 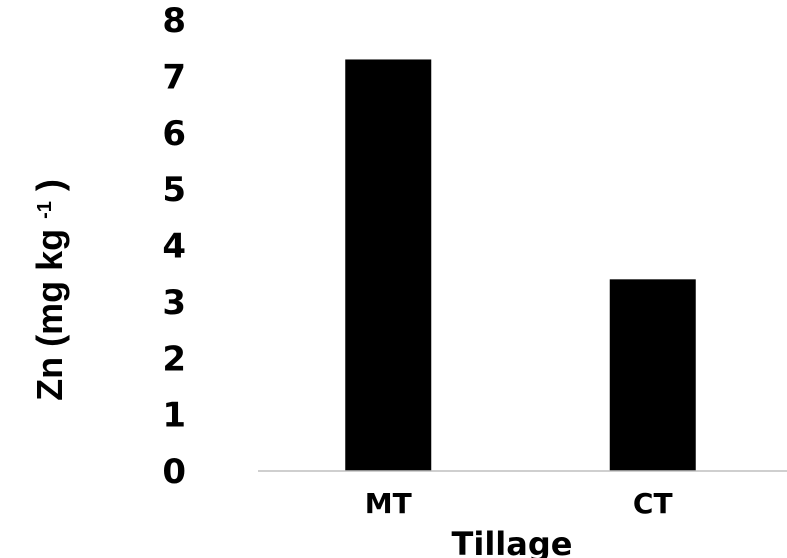 I want to click on y-tick-label: 8, so click(x=174, y=21).